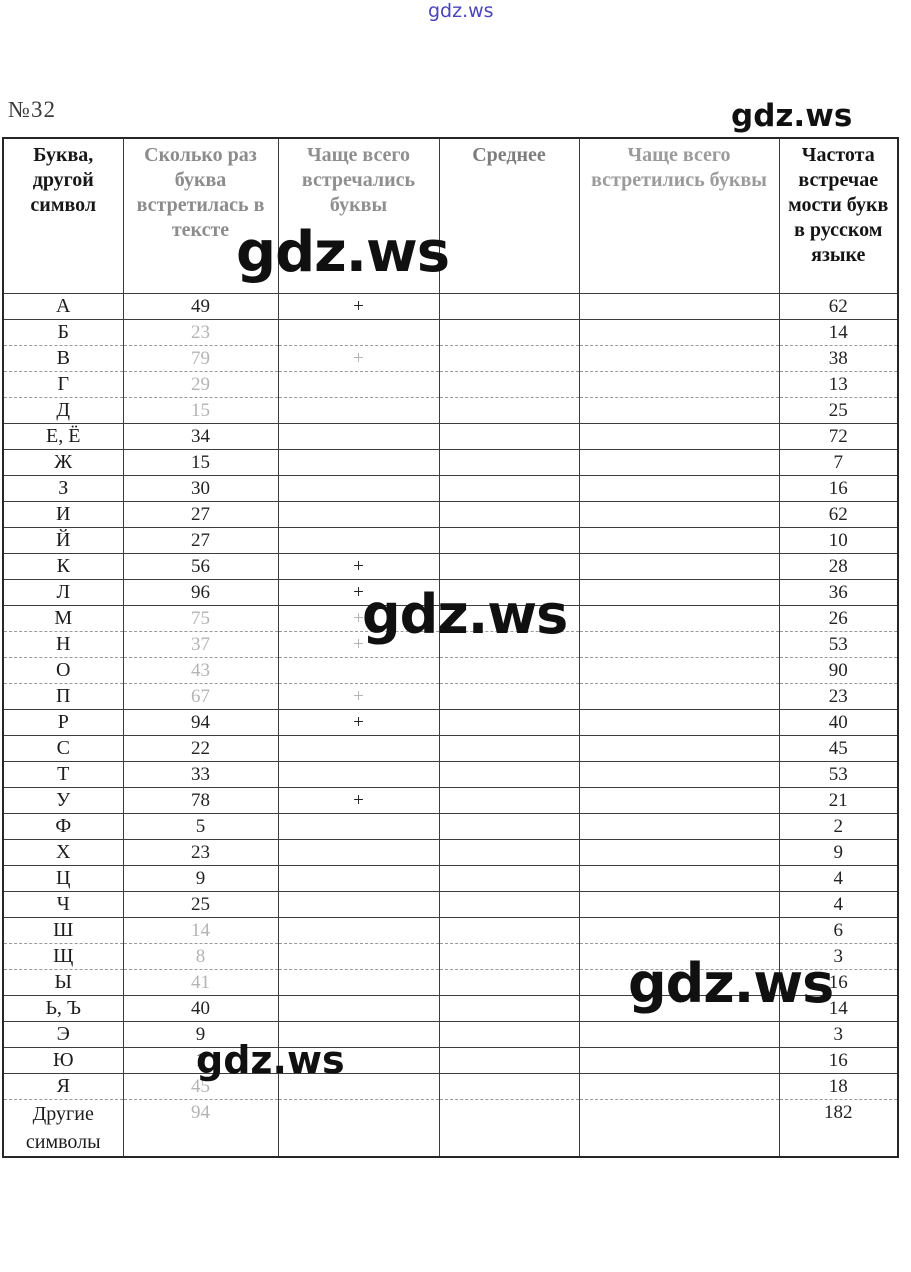 Image resolution: width=911 pixels, height=1272 pixels. I want to click on table-row: И 27 62, so click(450, 514).